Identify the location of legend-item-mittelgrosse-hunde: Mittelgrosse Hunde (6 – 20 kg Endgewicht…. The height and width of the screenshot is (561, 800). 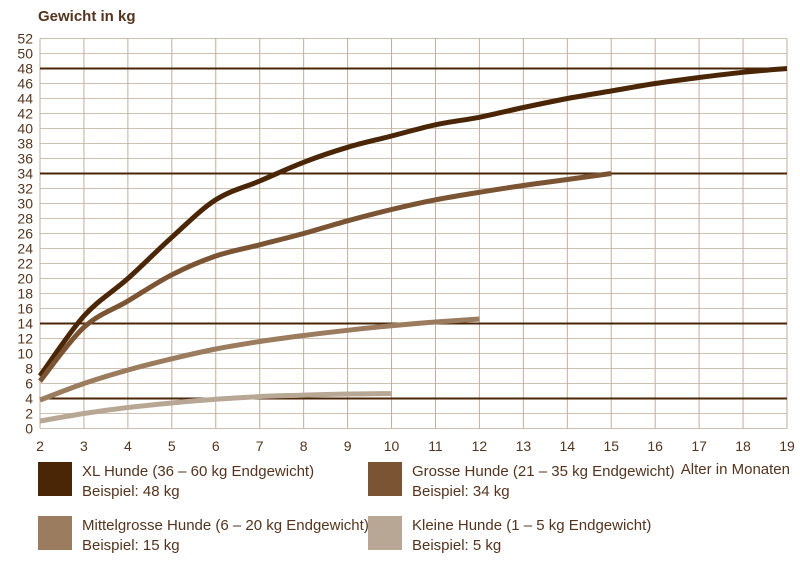
(203, 536).